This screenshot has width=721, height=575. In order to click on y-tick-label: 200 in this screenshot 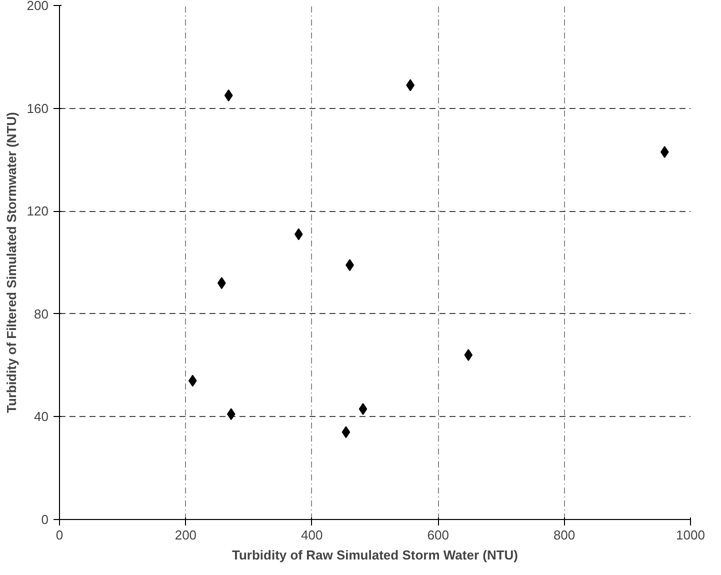, I will do `click(37, 6)`.